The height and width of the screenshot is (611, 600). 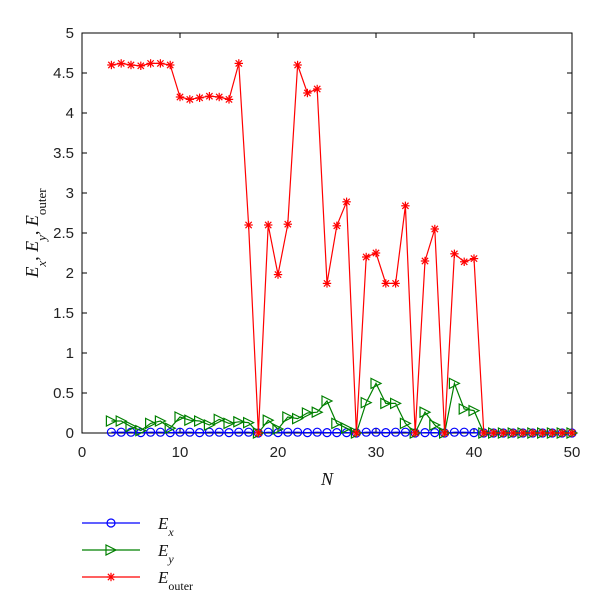 What do you see at coordinates (128, 553) in the screenshot?
I see `legend-item-y: Ey` at bounding box center [128, 553].